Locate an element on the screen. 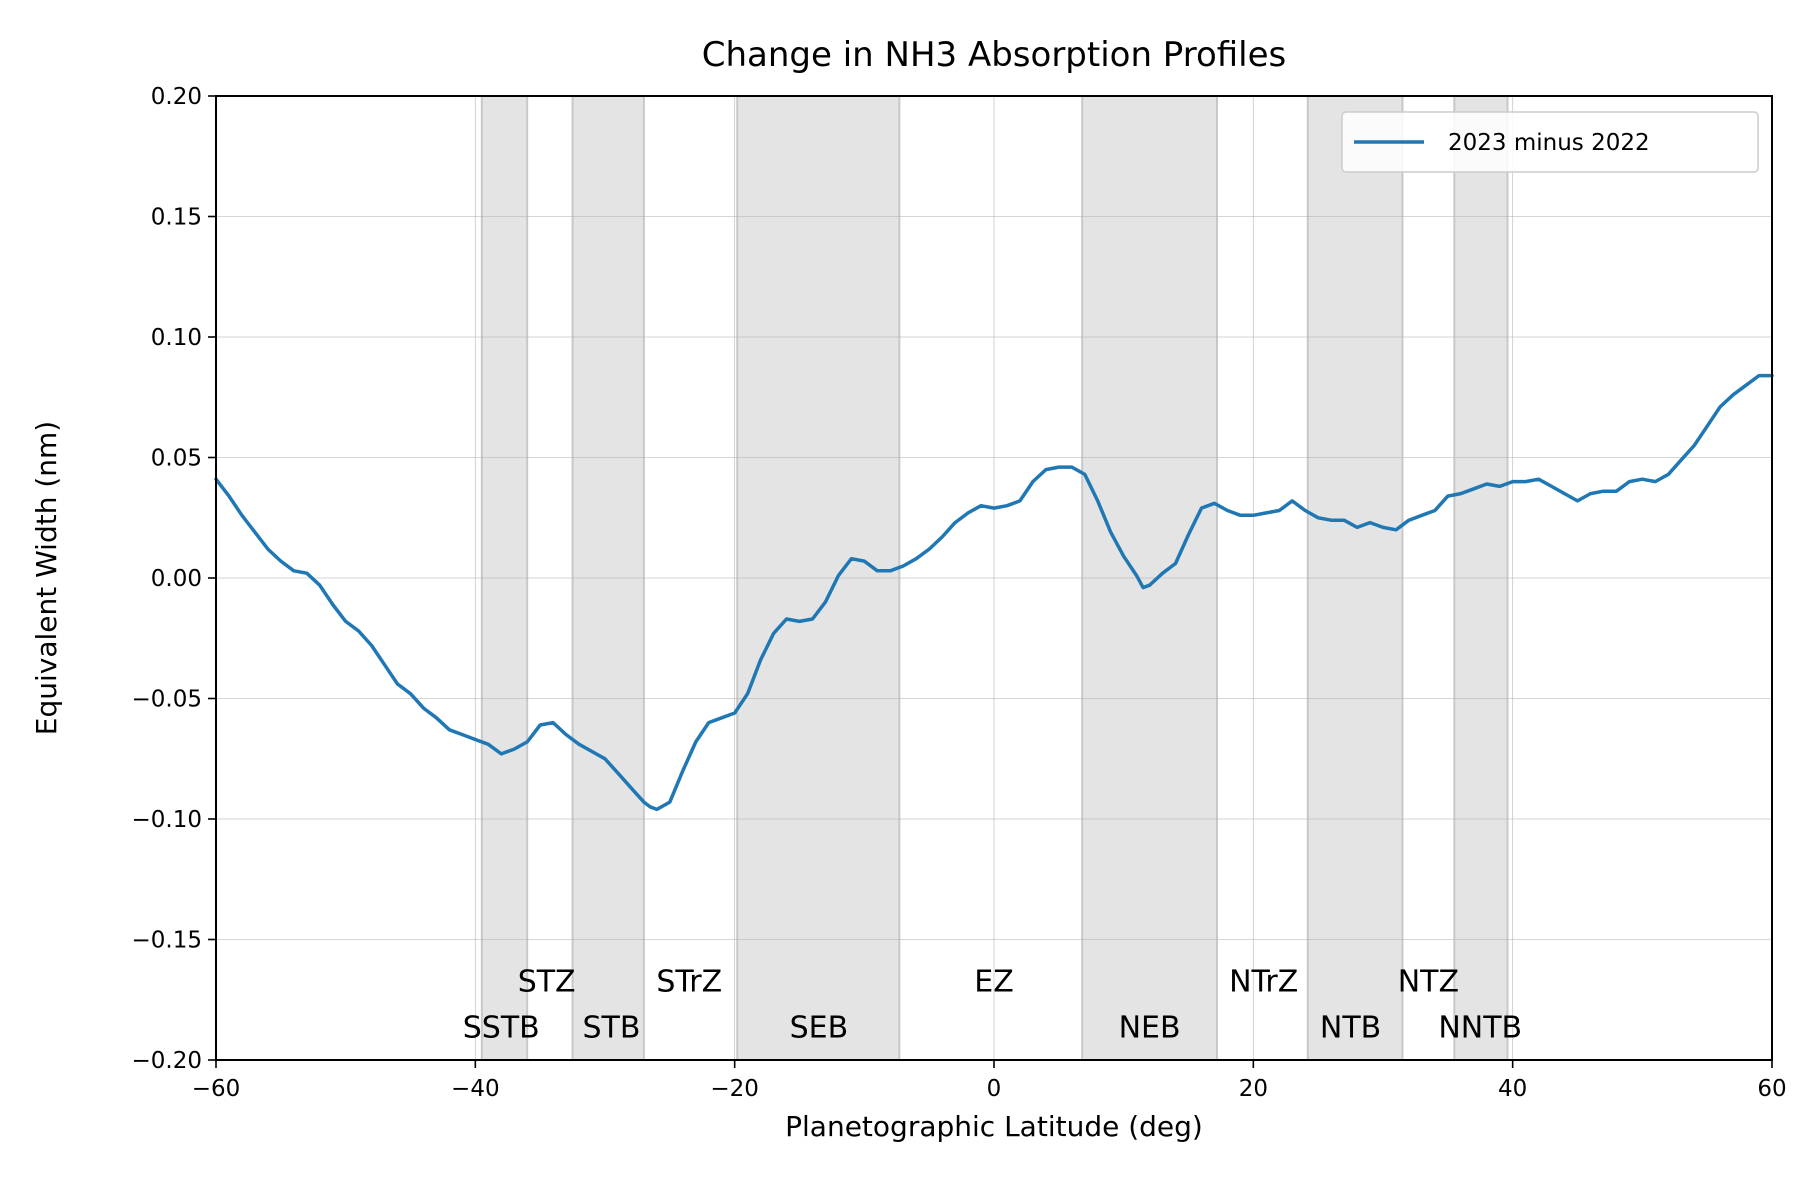  x-axis-label: Planetographic Latitude (deg) is located at coordinates (994, 1126).